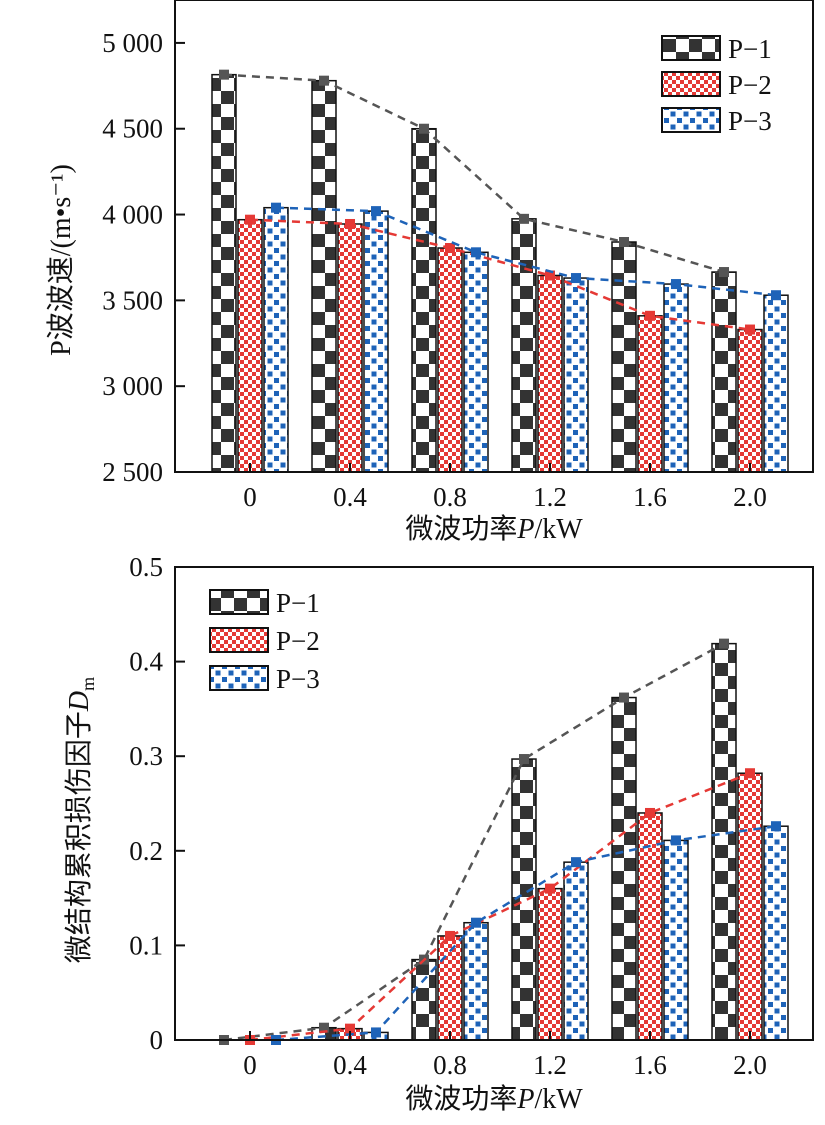 The height and width of the screenshot is (1125, 825). I want to click on bar-p-1-1.2, so click(524, 345).